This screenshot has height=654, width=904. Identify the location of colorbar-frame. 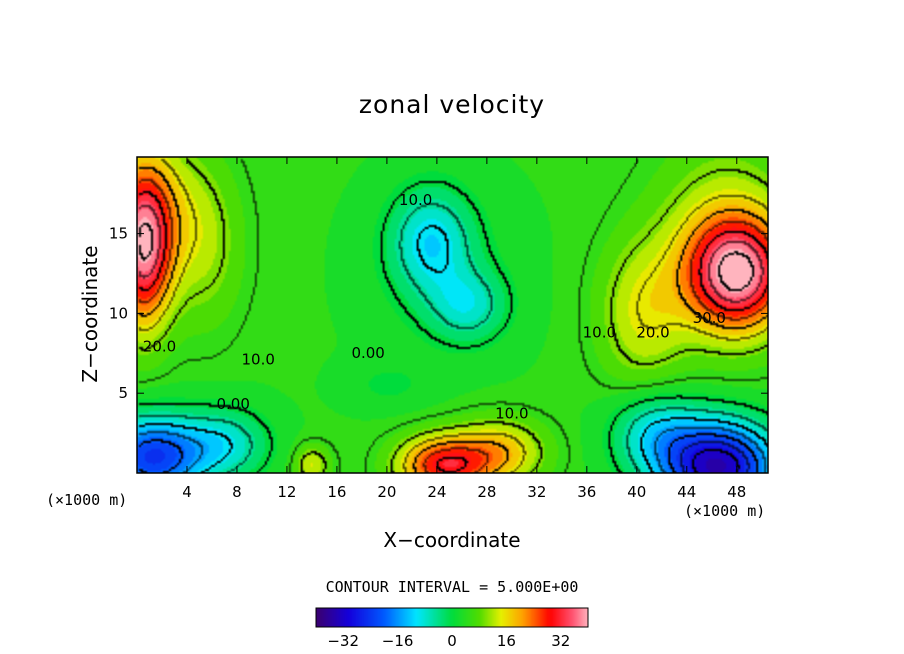
(452, 617).